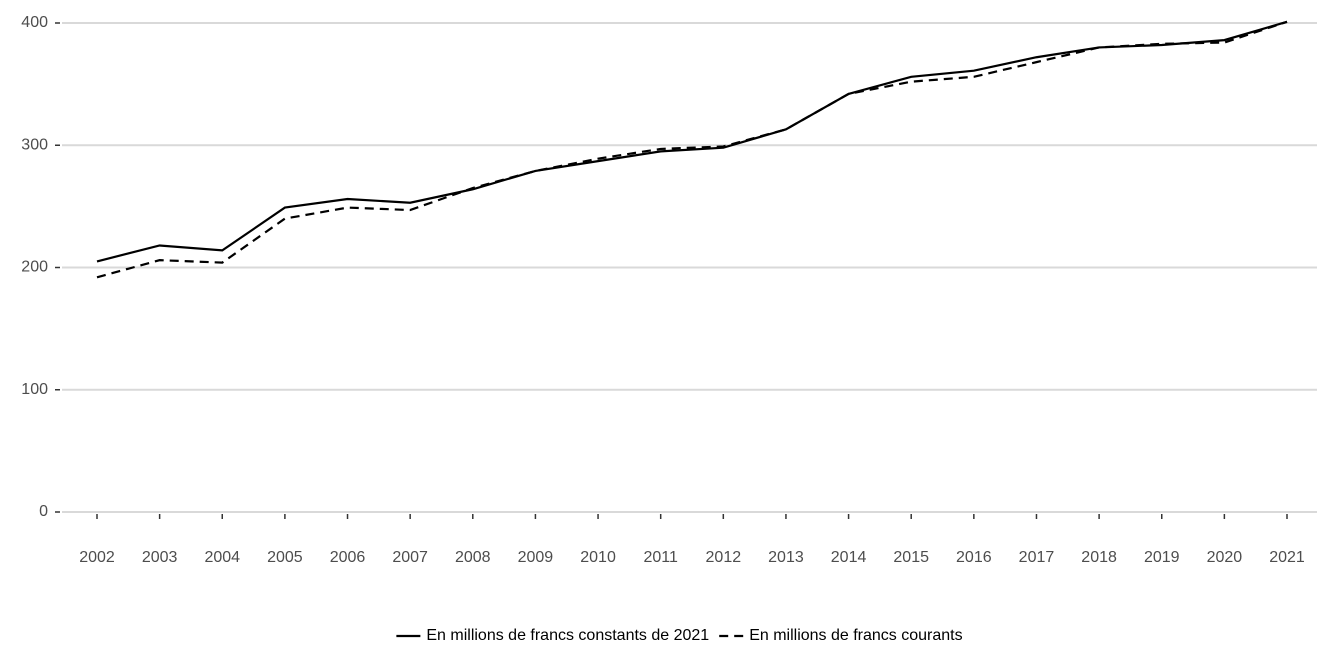 This screenshot has width=1317, height=646. What do you see at coordinates (1225, 557) in the screenshot?
I see `x-tick-label: 2020` at bounding box center [1225, 557].